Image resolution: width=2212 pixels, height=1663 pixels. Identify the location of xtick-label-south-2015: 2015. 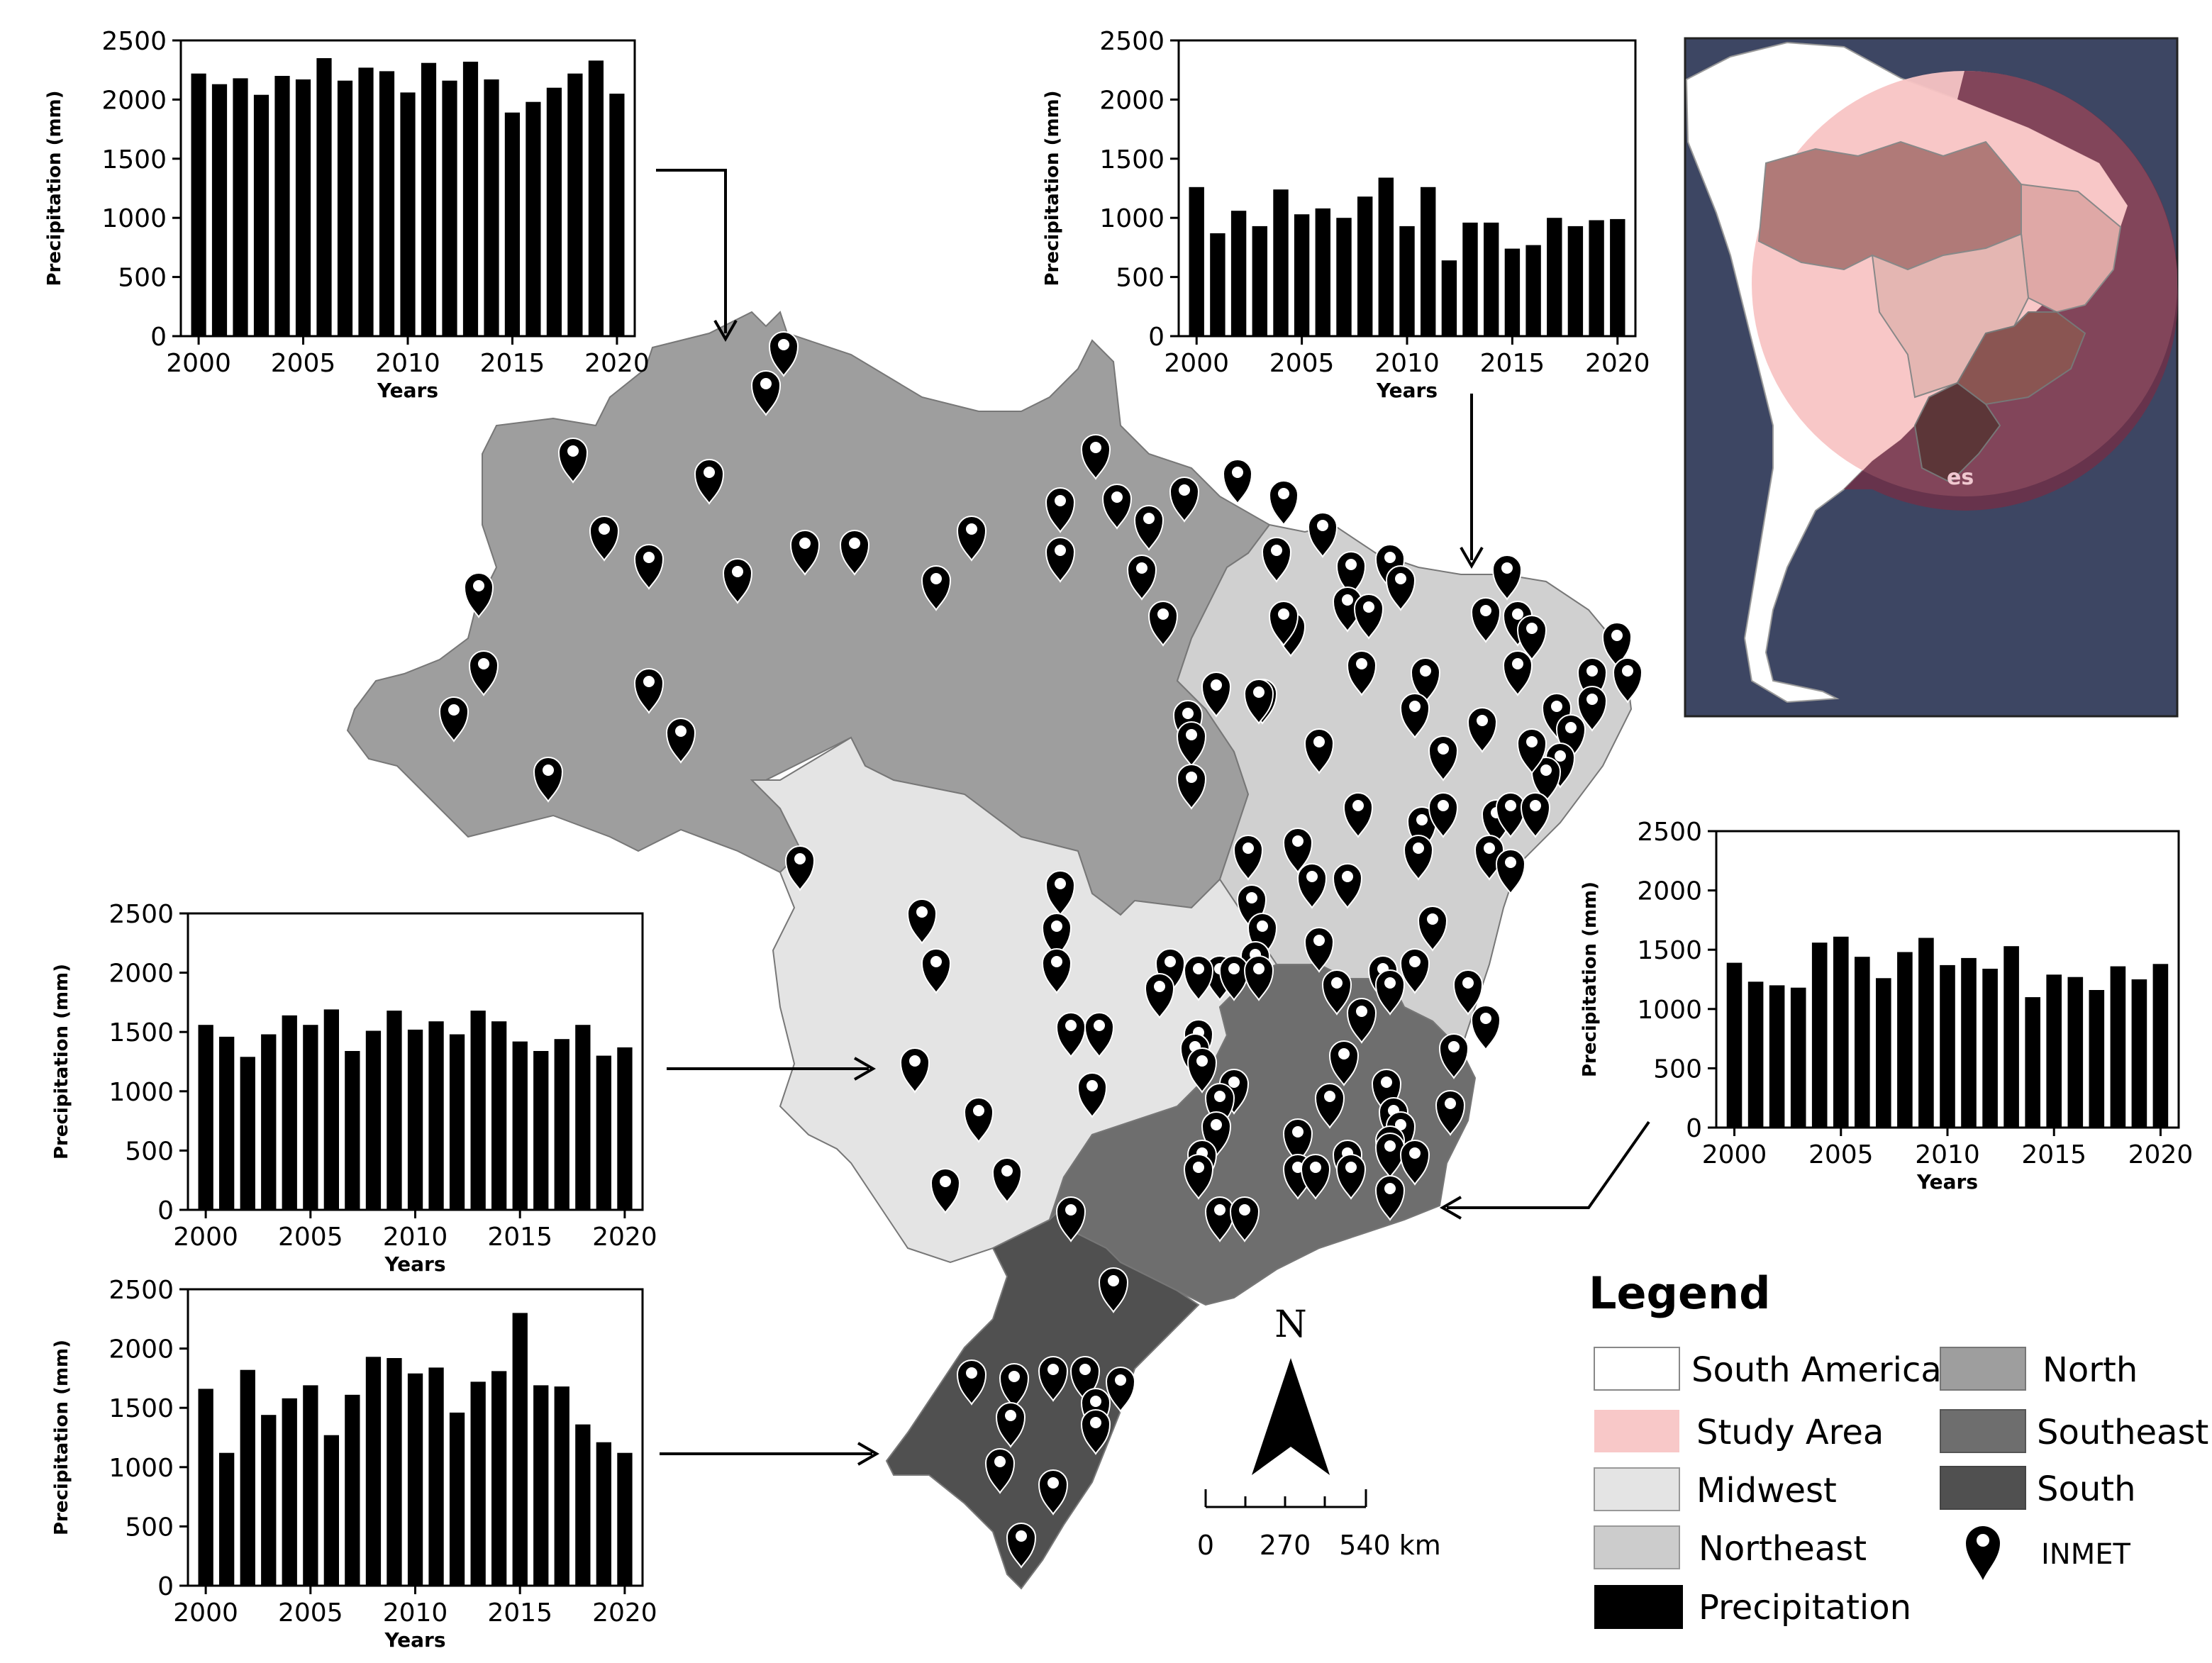
(519, 1613).